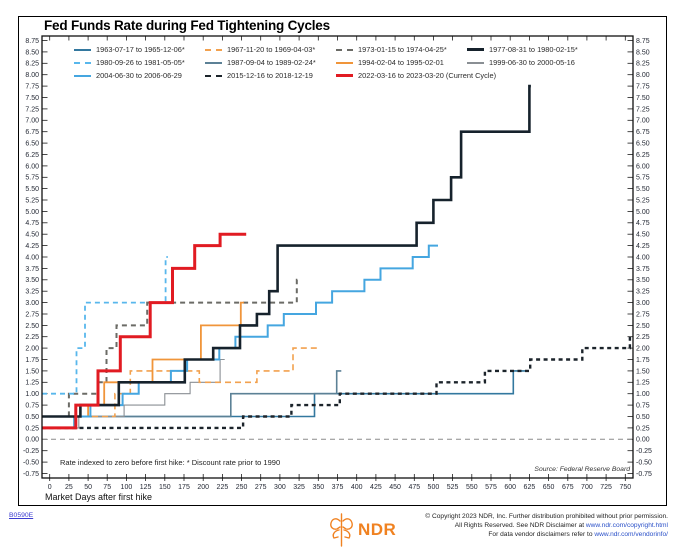  What do you see at coordinates (21, 515) in the screenshot?
I see `document-id-link: B0590E` at bounding box center [21, 515].